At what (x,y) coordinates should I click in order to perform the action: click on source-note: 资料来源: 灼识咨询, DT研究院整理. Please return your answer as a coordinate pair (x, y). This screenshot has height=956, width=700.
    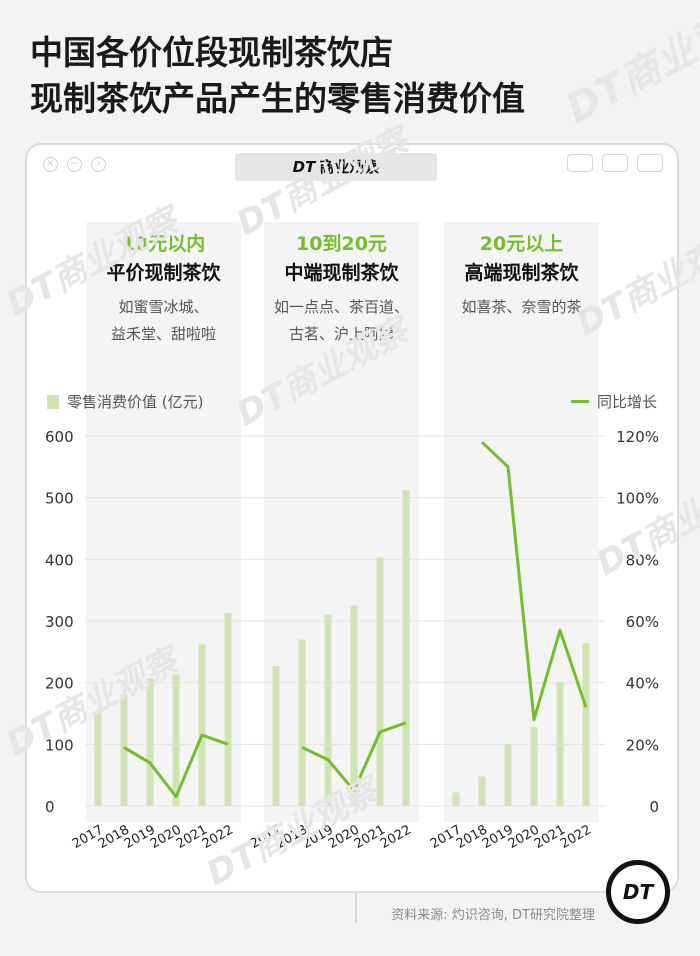
    Looking at the image, I should click on (493, 915).